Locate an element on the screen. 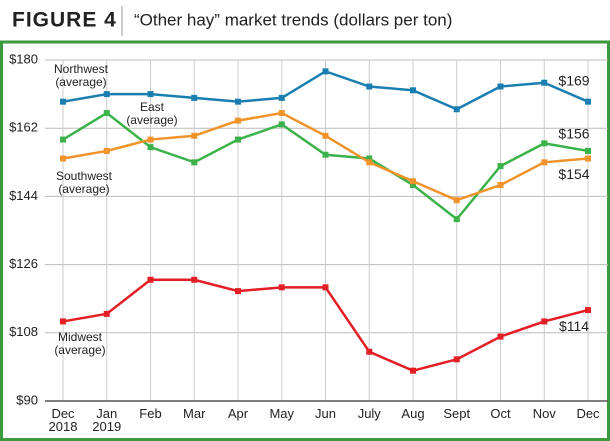 Image resolution: width=610 pixels, height=441 pixels. figure-label: FIGURE 4 is located at coordinates (64, 20).